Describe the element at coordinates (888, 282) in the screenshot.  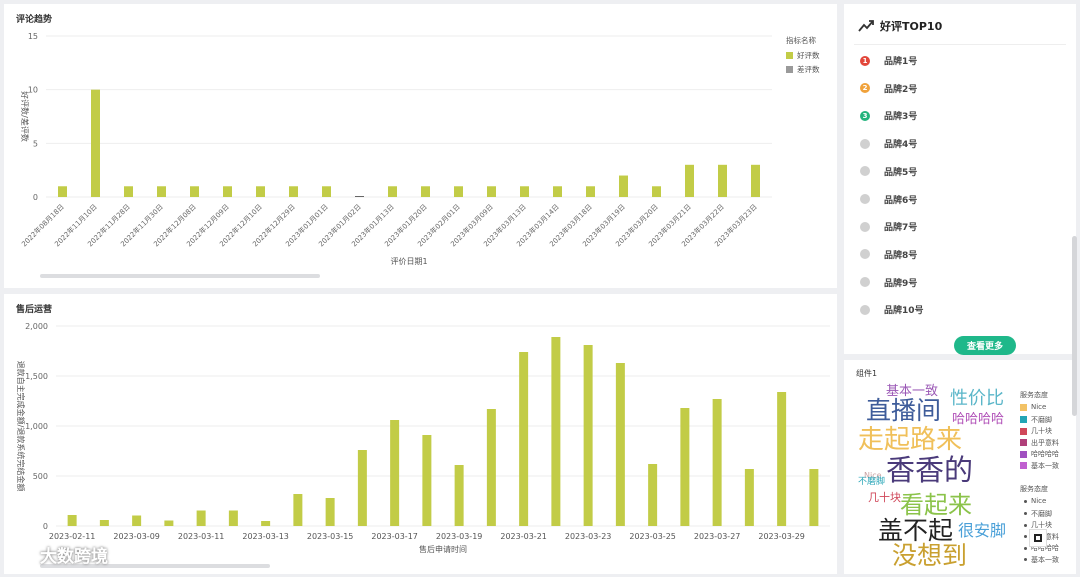
I see `rank-item: 品牌9号` at that location.